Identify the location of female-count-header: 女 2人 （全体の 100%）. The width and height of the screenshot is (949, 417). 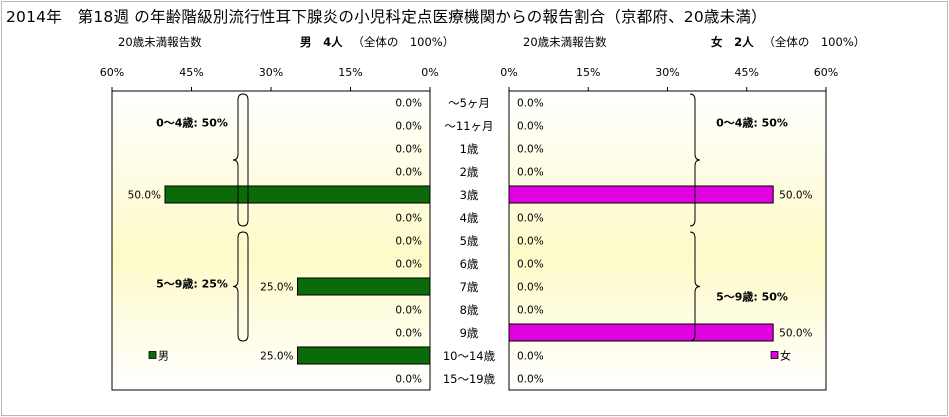
(788, 42).